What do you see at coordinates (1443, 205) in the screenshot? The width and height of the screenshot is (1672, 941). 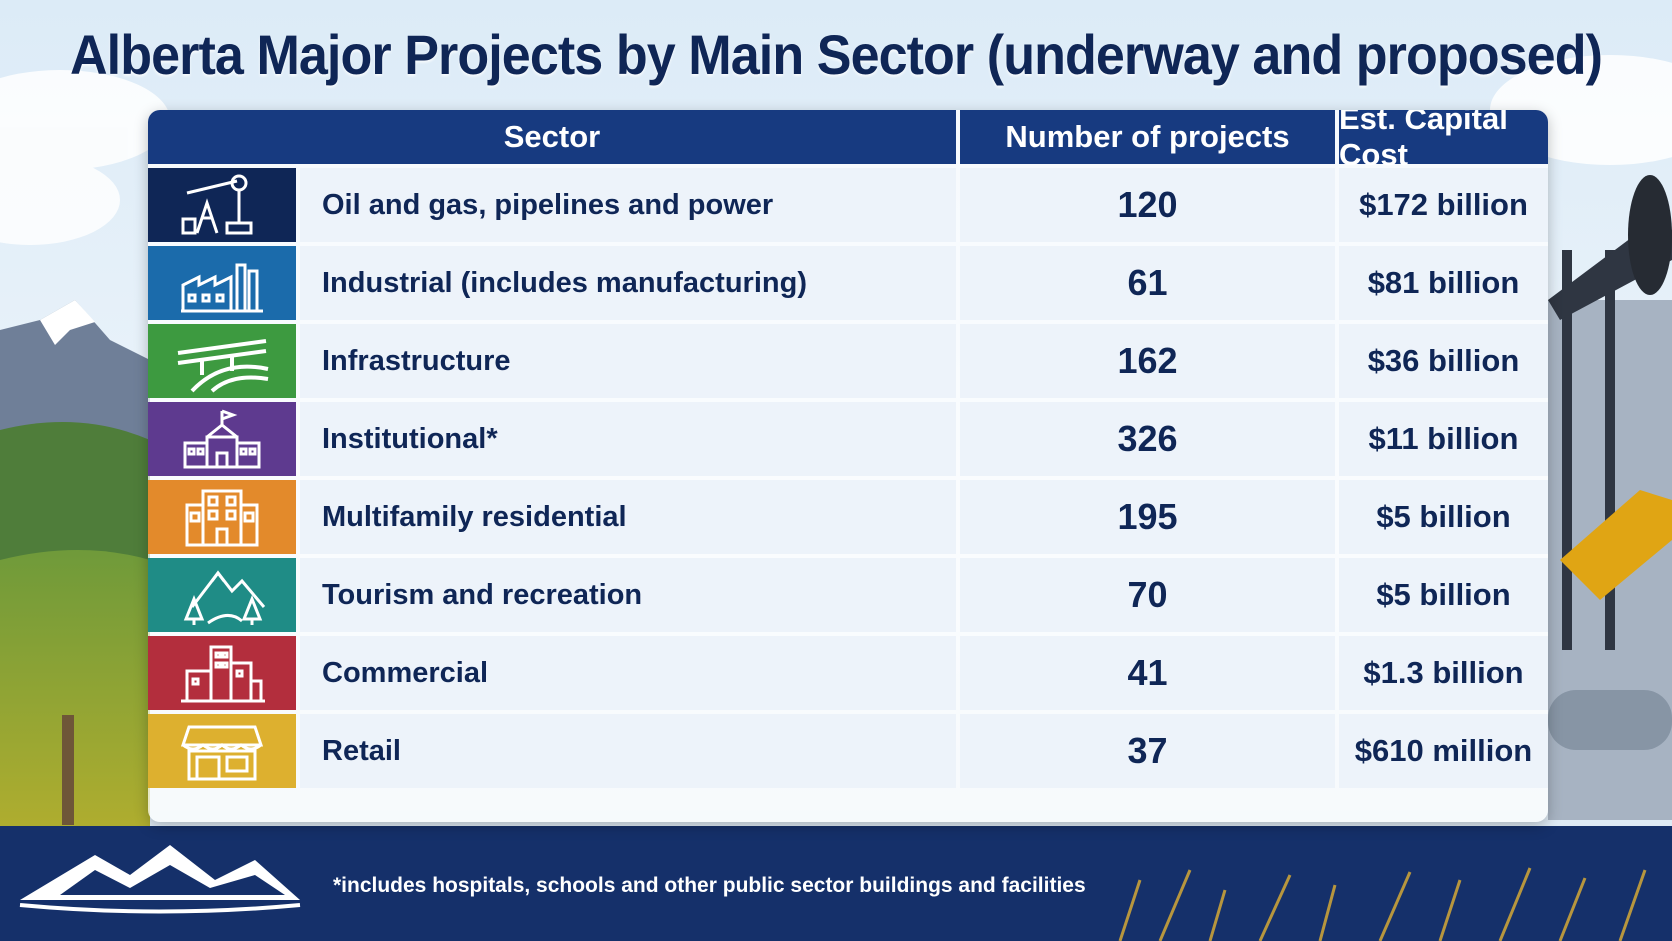 I see `capital-cost: $172 billion` at bounding box center [1443, 205].